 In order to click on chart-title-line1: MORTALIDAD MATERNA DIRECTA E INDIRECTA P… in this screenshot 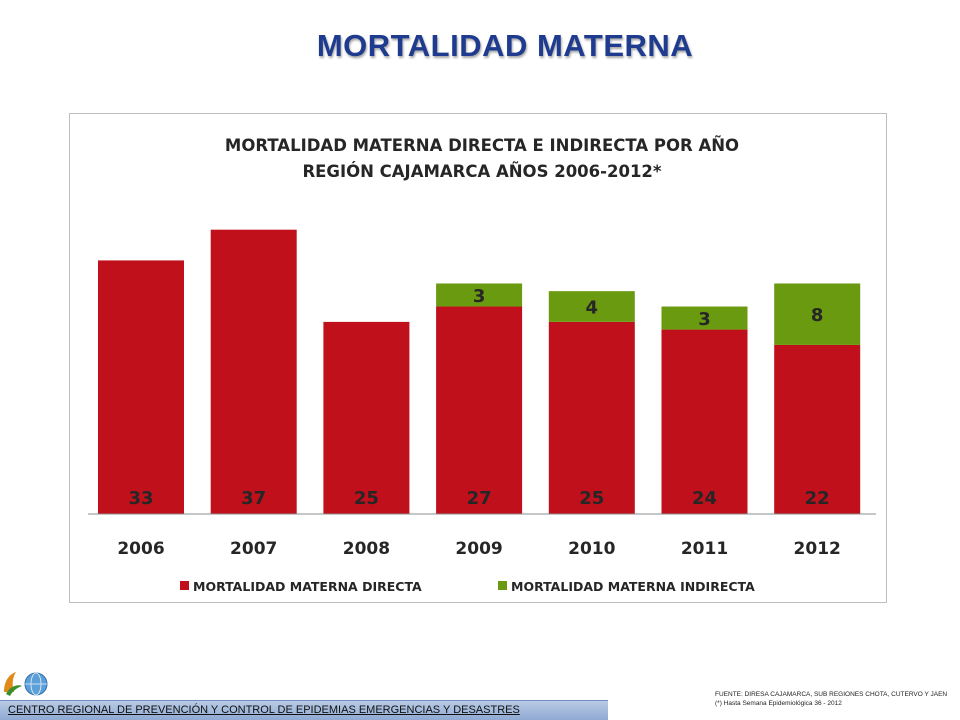, I will do `click(482, 145)`.